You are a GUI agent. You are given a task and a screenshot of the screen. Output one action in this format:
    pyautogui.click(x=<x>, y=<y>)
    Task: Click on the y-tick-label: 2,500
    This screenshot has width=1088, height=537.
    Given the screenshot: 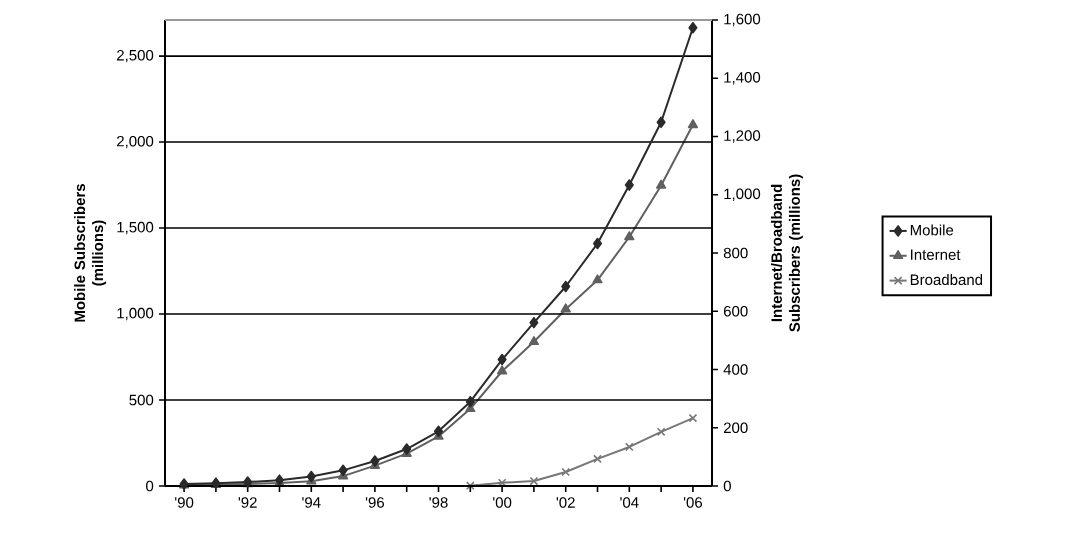 What is the action you would take?
    pyautogui.click(x=135, y=56)
    